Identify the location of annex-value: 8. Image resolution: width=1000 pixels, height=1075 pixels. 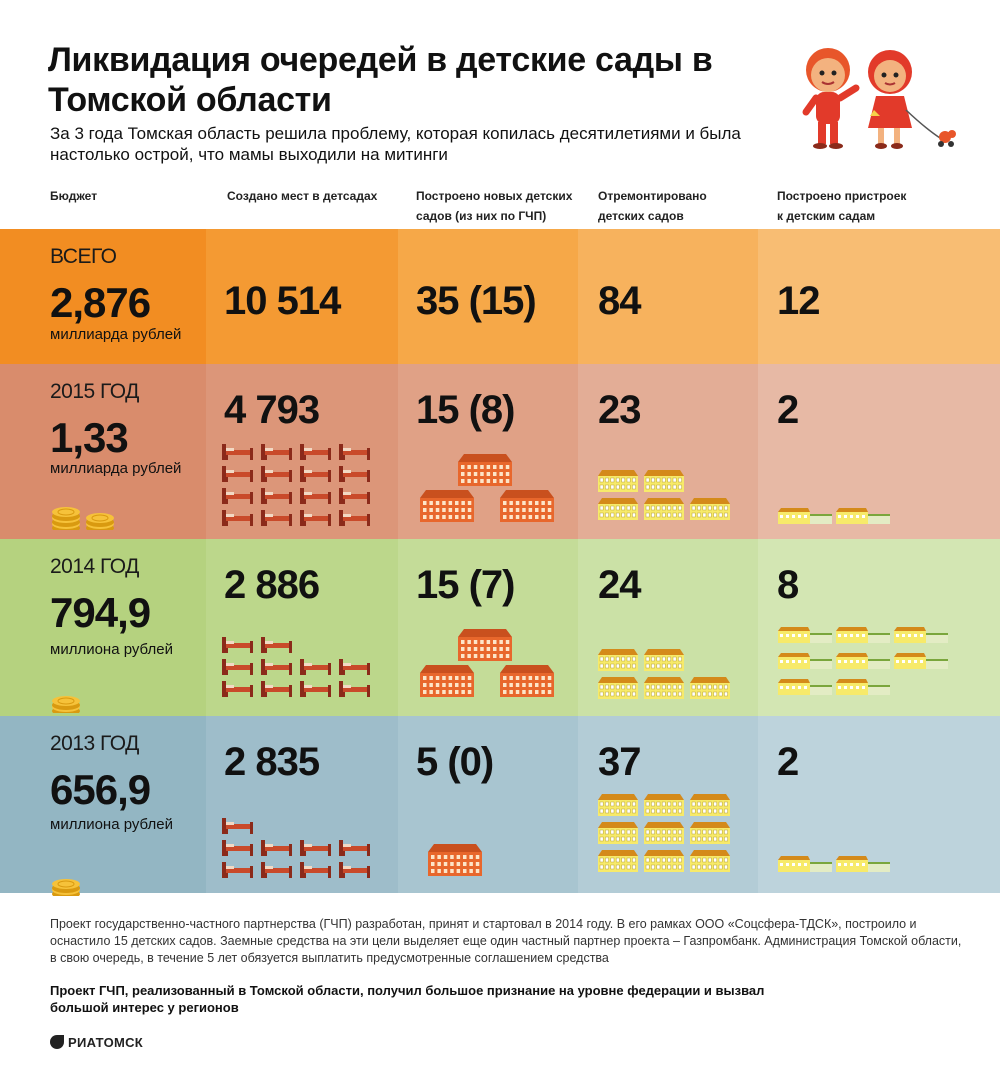
(788, 585).